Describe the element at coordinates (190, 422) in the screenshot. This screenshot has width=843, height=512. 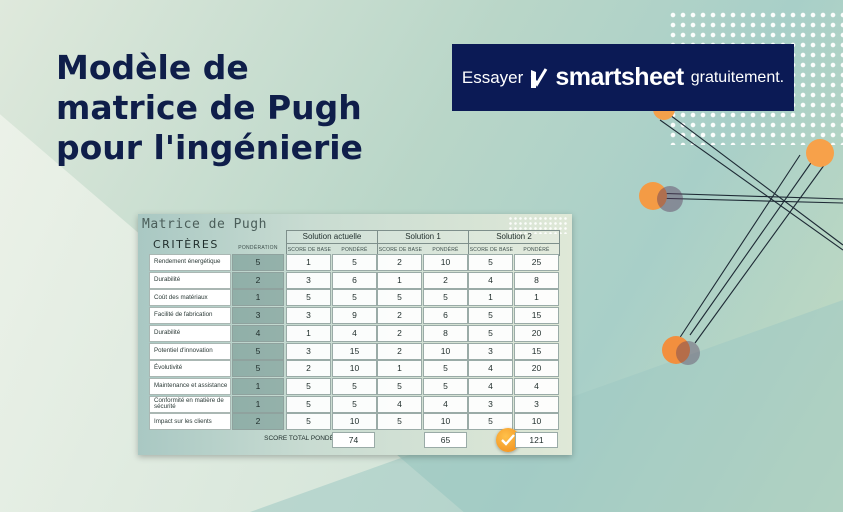
I see `criterion-cell: Impact sur les clients` at that location.